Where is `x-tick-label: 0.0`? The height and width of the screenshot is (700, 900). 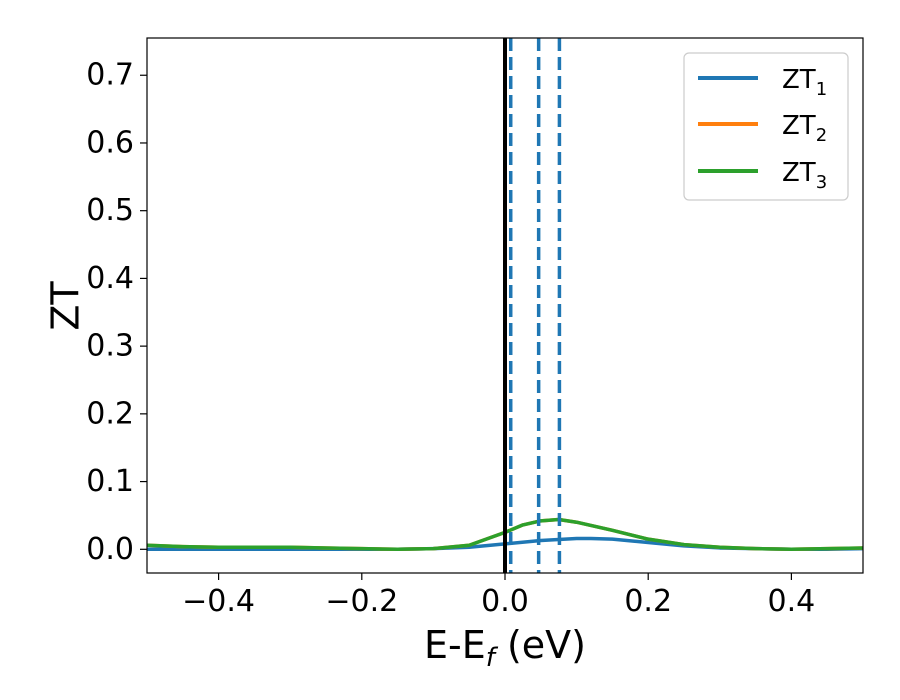
x-tick-label: 0.0 is located at coordinates (505, 601).